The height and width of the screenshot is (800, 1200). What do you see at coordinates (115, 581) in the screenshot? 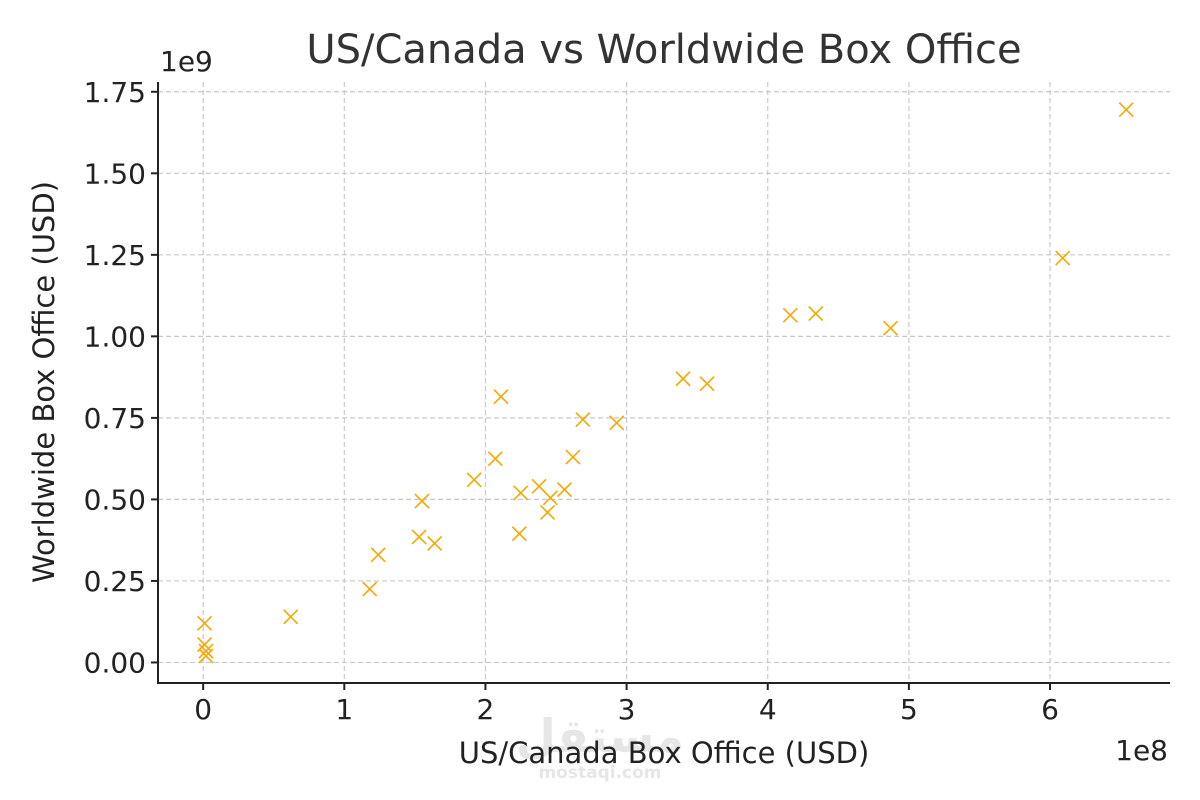
I see `y-tick-label: 0.25` at bounding box center [115, 581].